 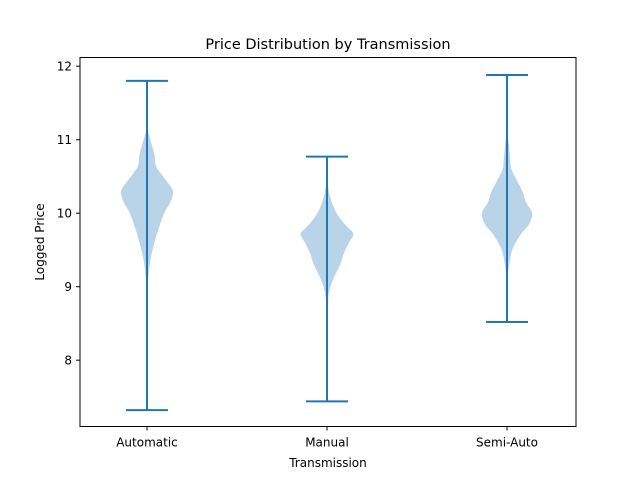 What do you see at coordinates (64, 67) in the screenshot?
I see `y-tick-label: 12` at bounding box center [64, 67].